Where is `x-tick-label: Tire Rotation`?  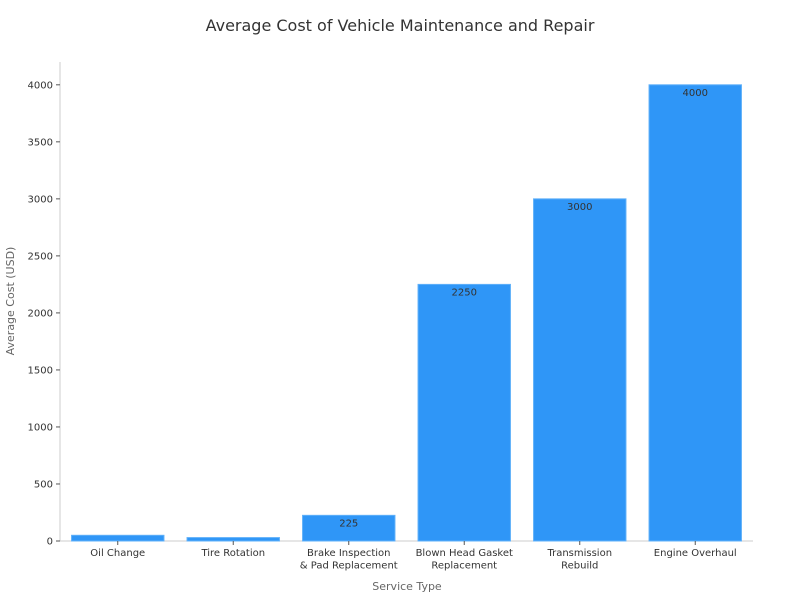 x-tick-label: Tire Rotation is located at coordinates (232, 553).